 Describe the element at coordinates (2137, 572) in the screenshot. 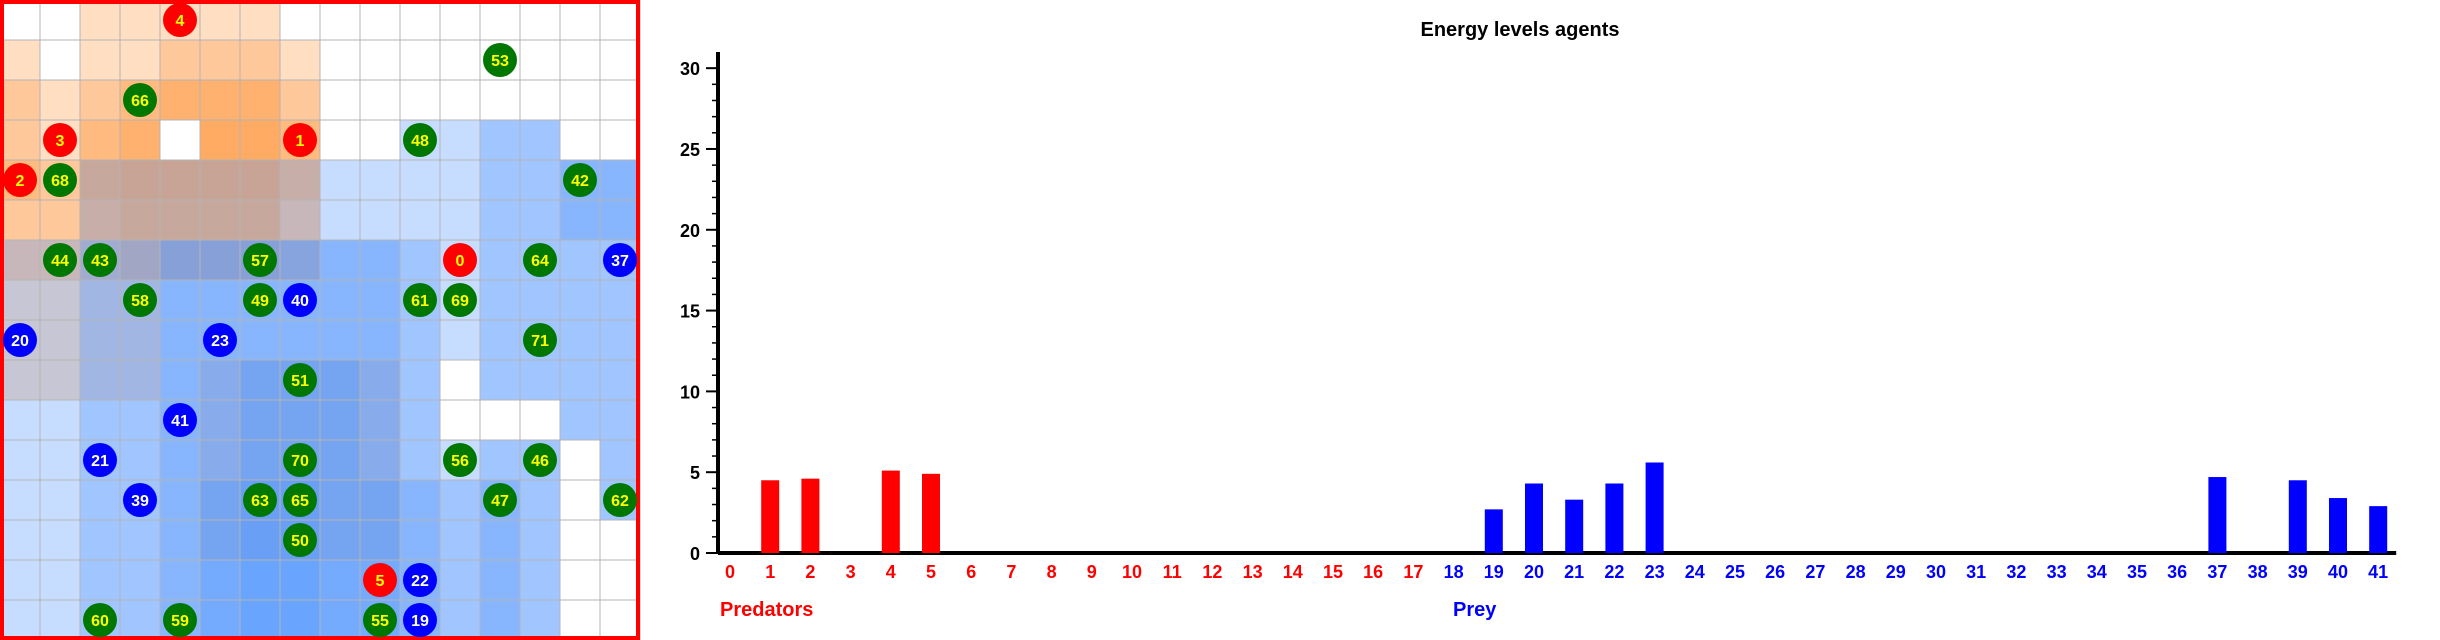

I see `x-tick-label: 35` at that location.